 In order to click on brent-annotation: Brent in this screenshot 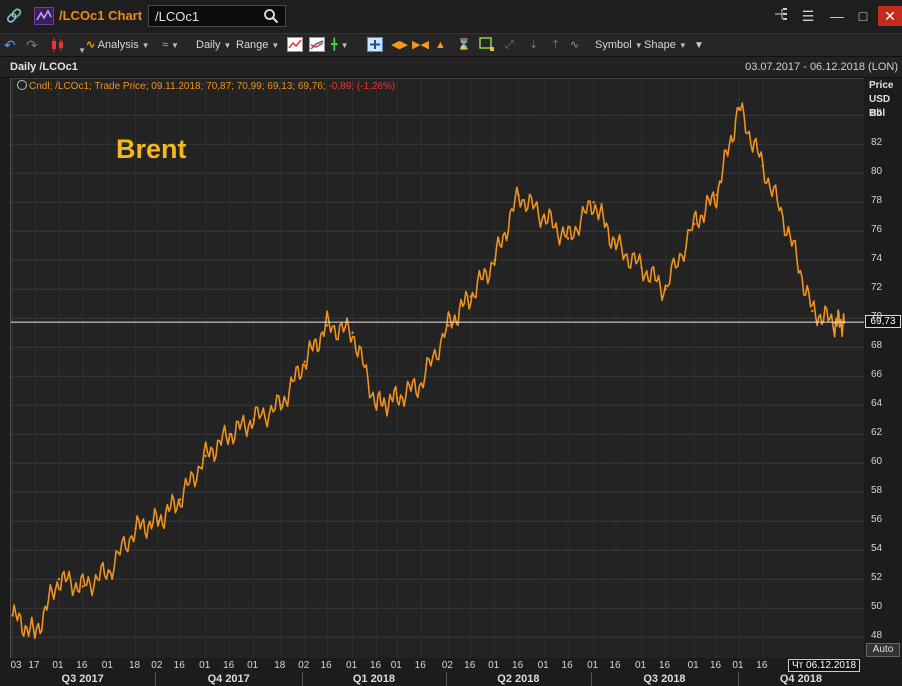, I will do `click(151, 149)`.